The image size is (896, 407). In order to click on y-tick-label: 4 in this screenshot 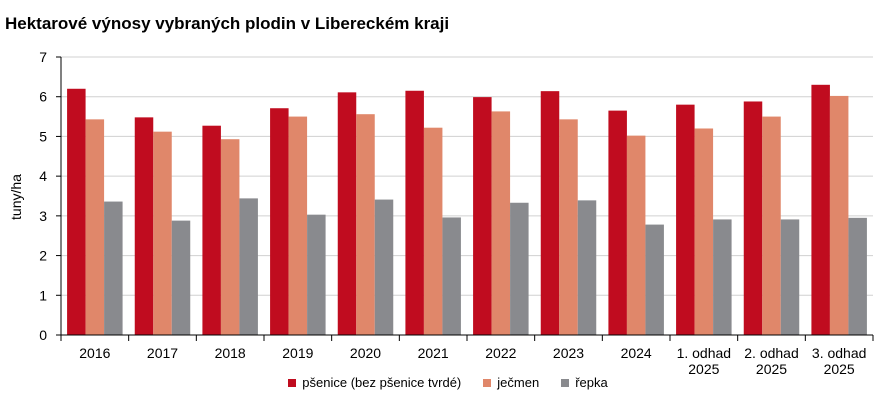, I will do `click(43, 176)`.